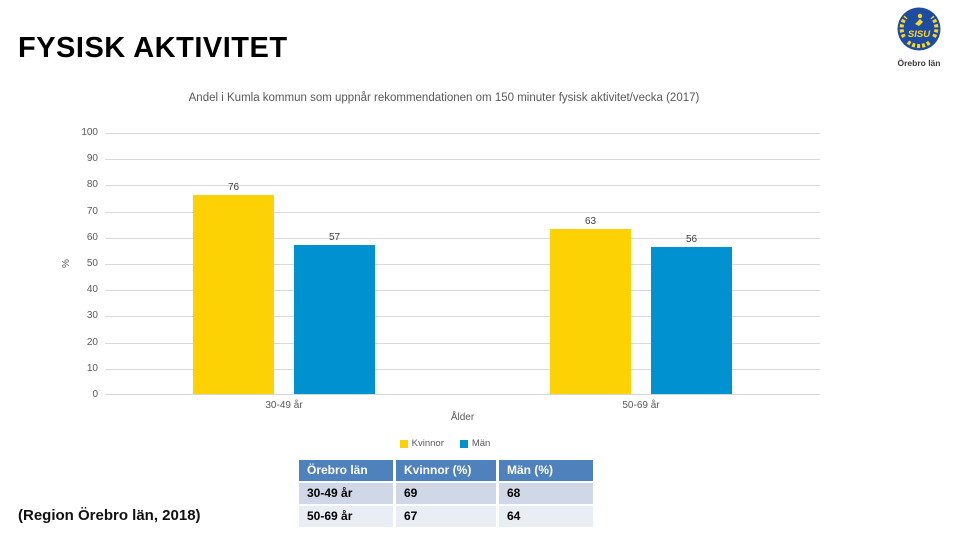 This screenshot has height=540, width=960. I want to click on y-tick-label: 60, so click(92, 237).